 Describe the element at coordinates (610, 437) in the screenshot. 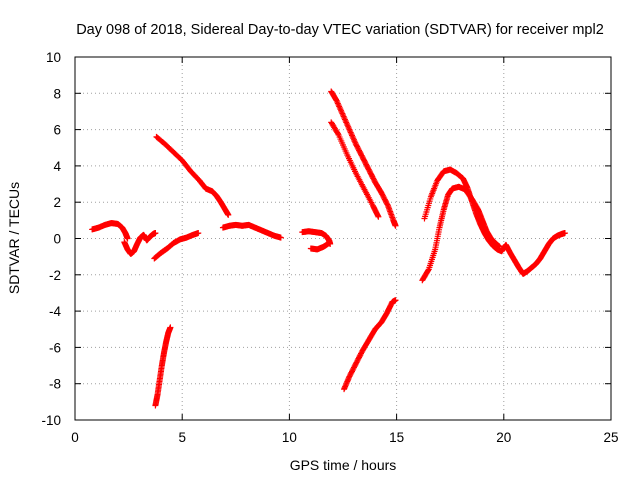

I see `x-tick-label: 25` at that location.